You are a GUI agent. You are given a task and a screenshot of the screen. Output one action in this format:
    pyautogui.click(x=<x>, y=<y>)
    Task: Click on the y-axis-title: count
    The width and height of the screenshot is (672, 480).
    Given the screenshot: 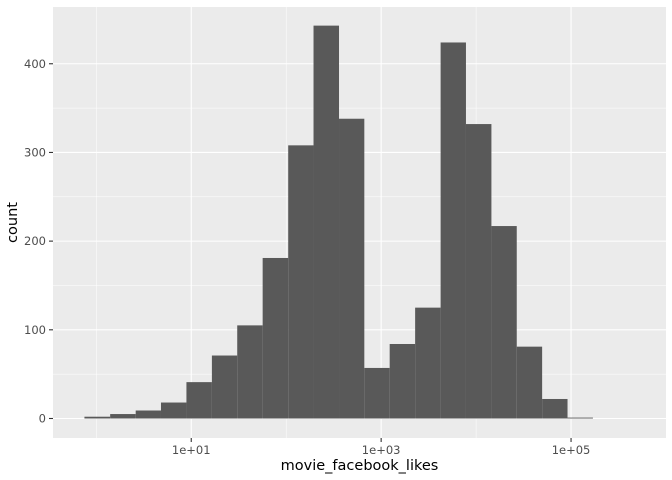 What is the action you would take?
    pyautogui.click(x=13, y=222)
    